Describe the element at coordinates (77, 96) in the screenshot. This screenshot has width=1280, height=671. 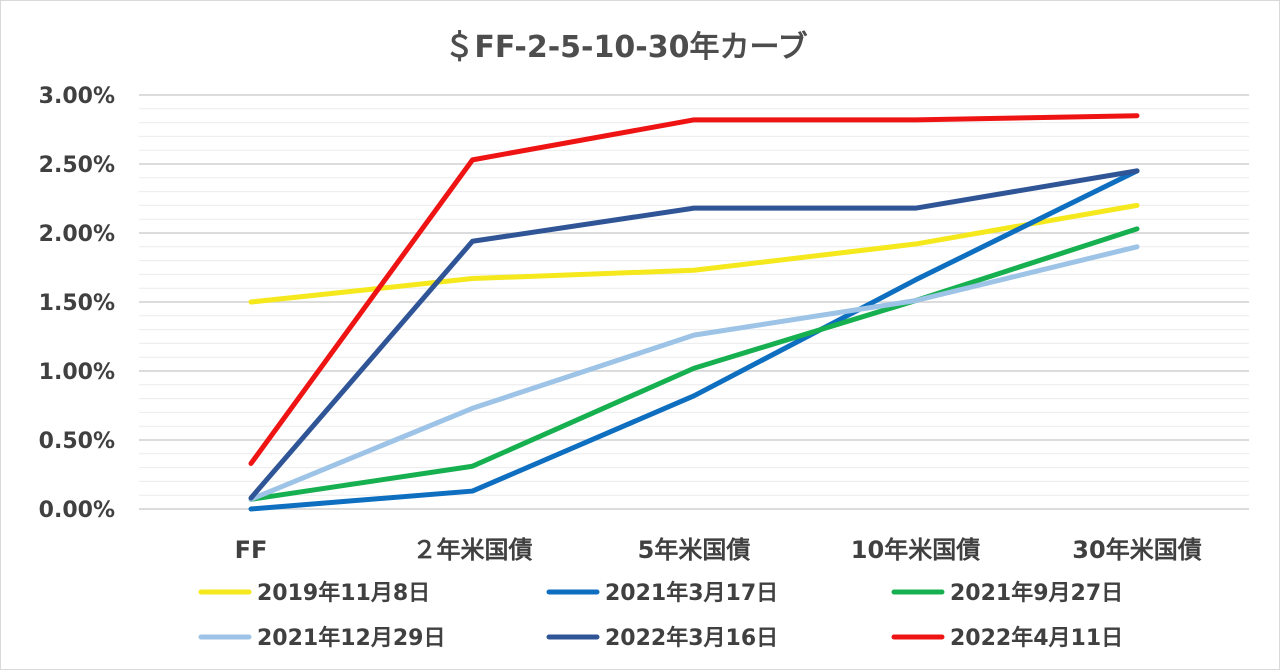
I see `y-tick-label: 3.00%` at that location.